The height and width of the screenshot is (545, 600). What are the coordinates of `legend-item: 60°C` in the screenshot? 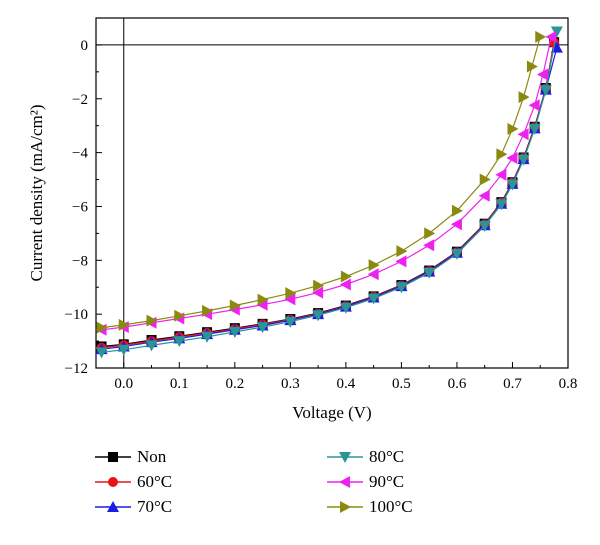 It's located at (133, 482).